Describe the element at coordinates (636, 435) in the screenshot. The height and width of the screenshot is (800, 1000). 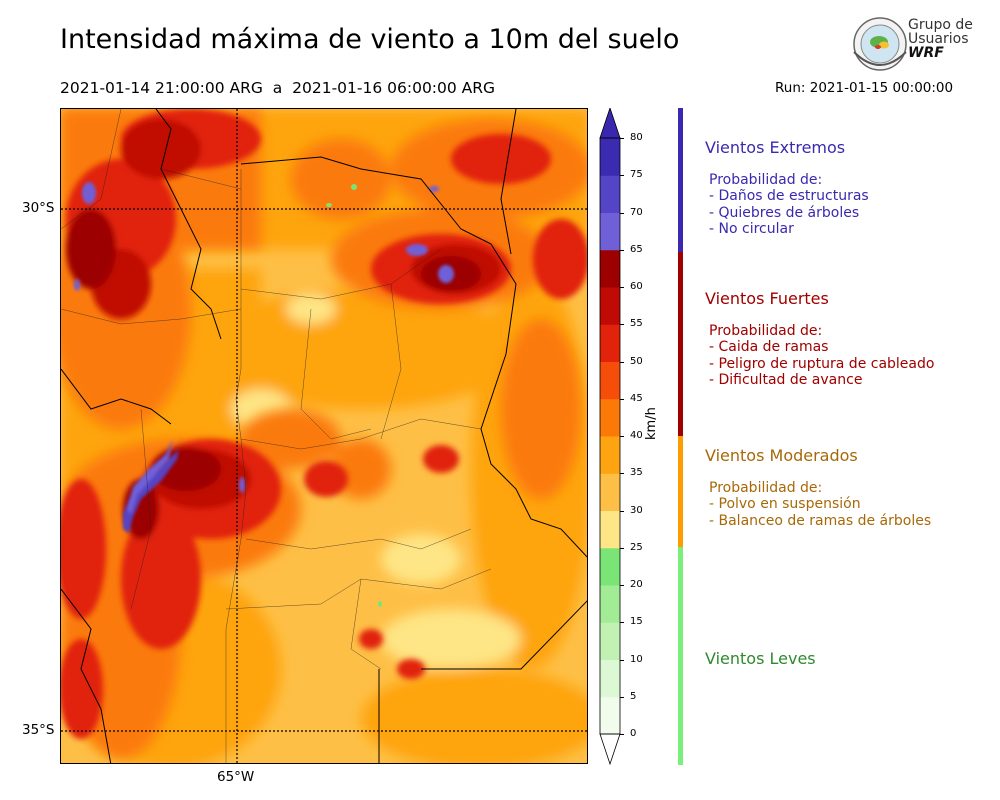
I see `colorbar-tick-label: 40` at that location.